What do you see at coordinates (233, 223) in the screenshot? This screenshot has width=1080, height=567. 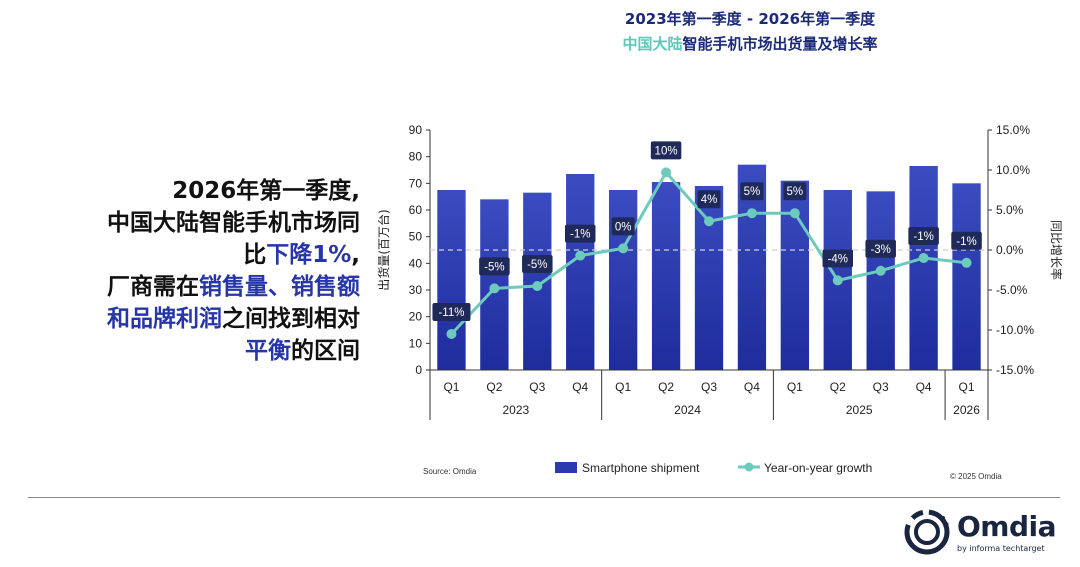 I see `headline-line-2: 中国大陆智能手机市场同` at bounding box center [233, 223].